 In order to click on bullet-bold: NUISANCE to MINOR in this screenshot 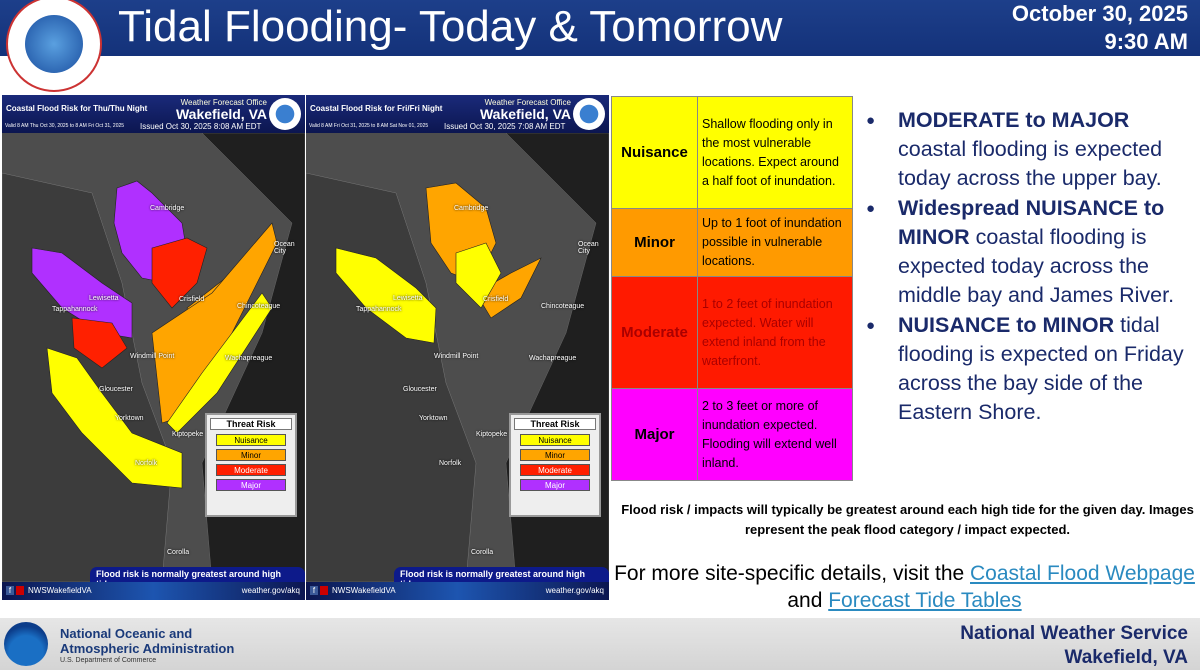, I will do `click(1006, 325)`.